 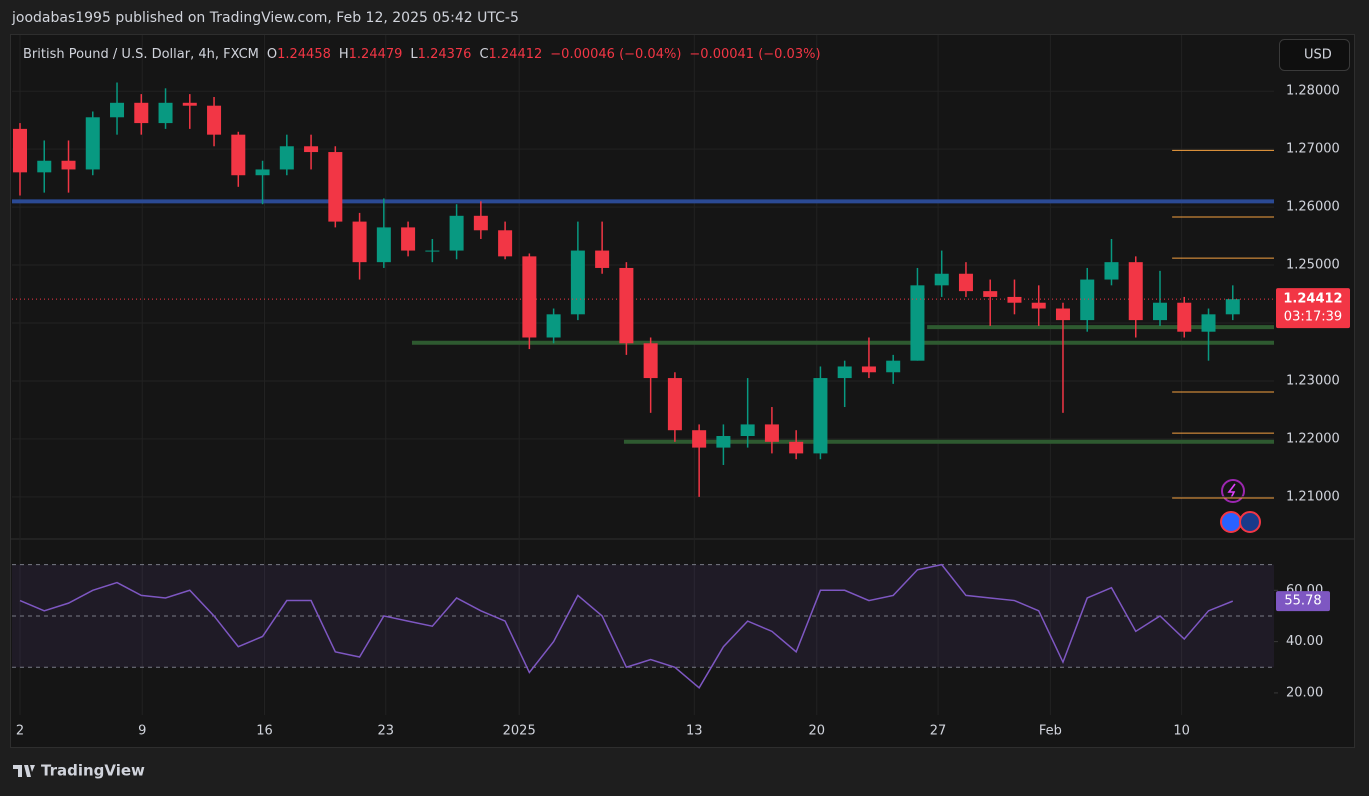 What do you see at coordinates (615, 54) in the screenshot?
I see `legend-change: −0.00046 (−0.04%)` at bounding box center [615, 54].